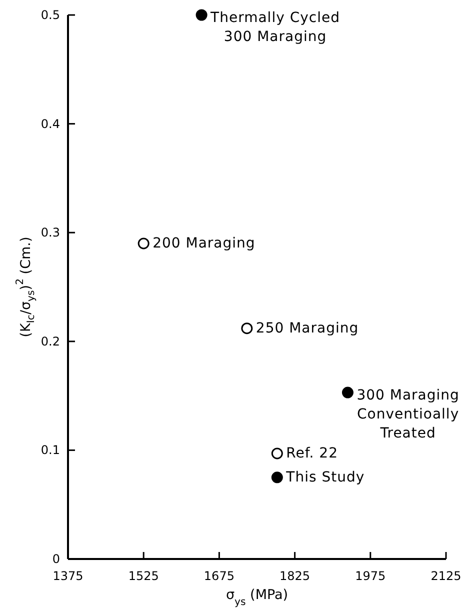  What do you see at coordinates (446, 576) in the screenshot?
I see `x-tick-label: 2125` at bounding box center [446, 576].